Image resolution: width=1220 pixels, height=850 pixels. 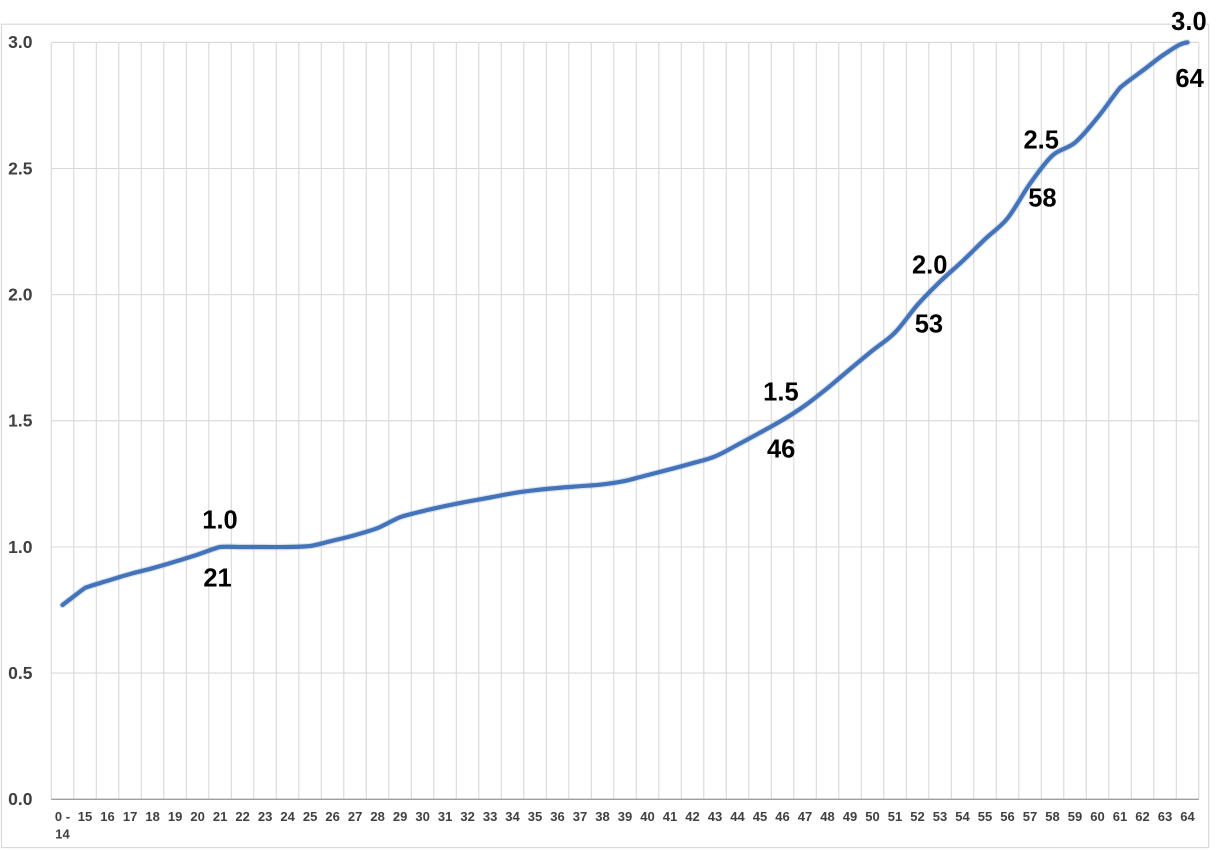 I want to click on svg-text: 43, so click(x=715, y=816).